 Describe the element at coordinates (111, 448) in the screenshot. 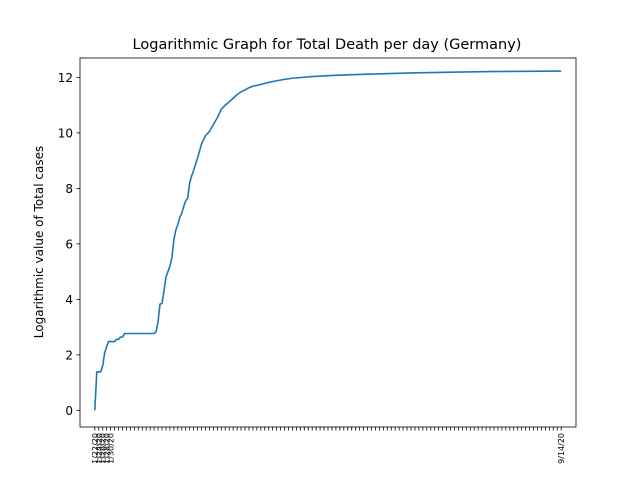

I see `x-tick-label: 1/30/20` at that location.